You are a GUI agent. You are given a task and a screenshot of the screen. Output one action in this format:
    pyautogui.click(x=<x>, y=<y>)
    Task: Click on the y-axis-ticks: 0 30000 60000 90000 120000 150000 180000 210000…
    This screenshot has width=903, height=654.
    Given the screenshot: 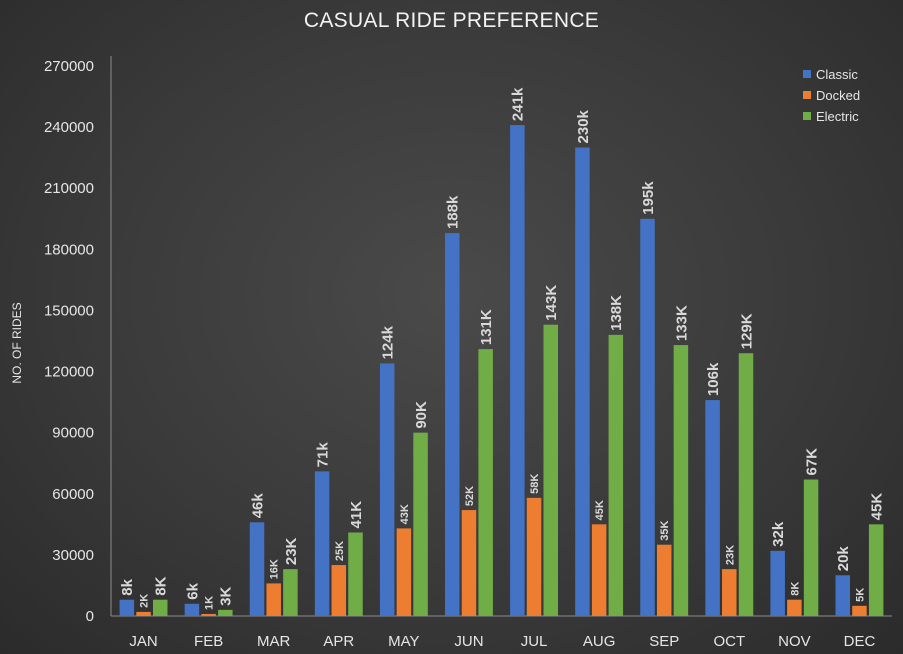 What is the action you would take?
    pyautogui.click(x=69, y=341)
    